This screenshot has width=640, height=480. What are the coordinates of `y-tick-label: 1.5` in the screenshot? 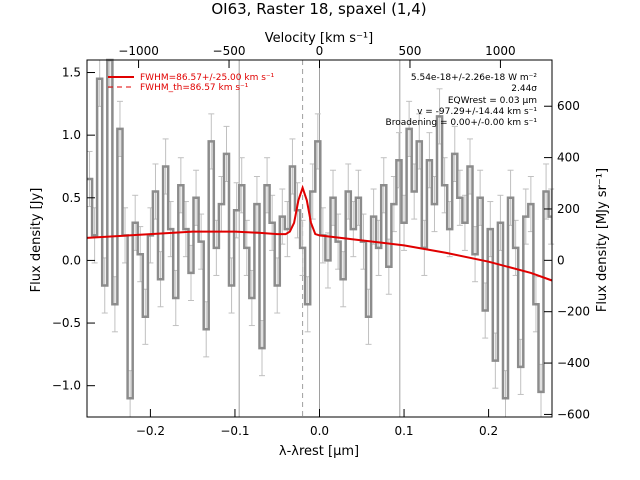 It's located at (71, 73).